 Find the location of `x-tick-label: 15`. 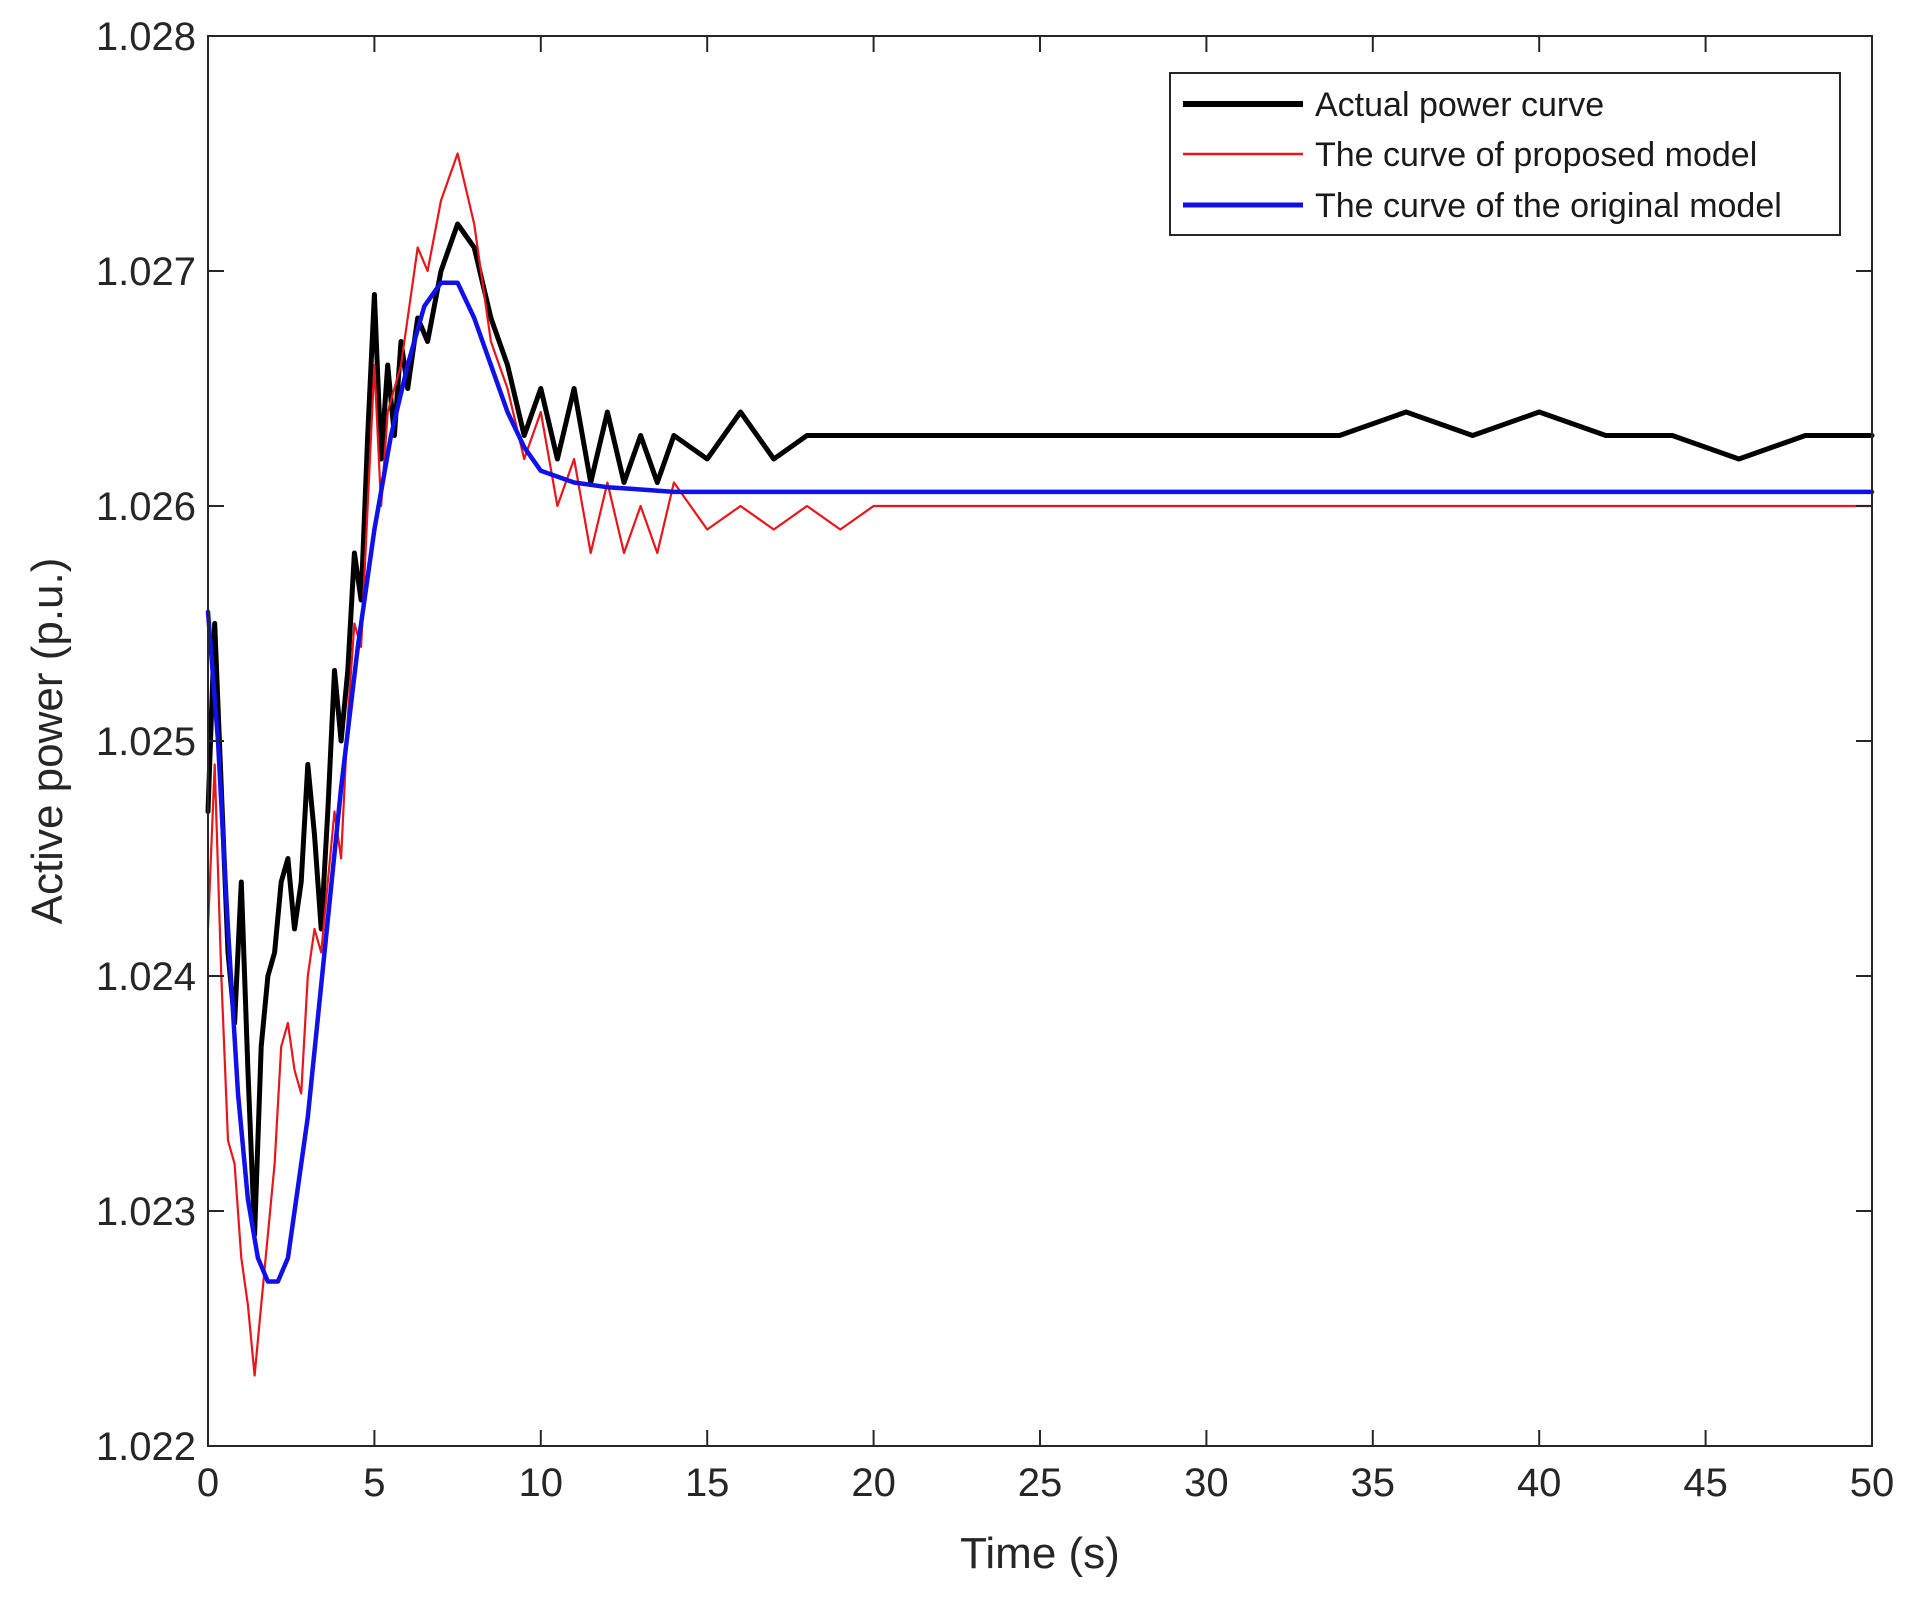

x-tick-label: 15 is located at coordinates (707, 1483).